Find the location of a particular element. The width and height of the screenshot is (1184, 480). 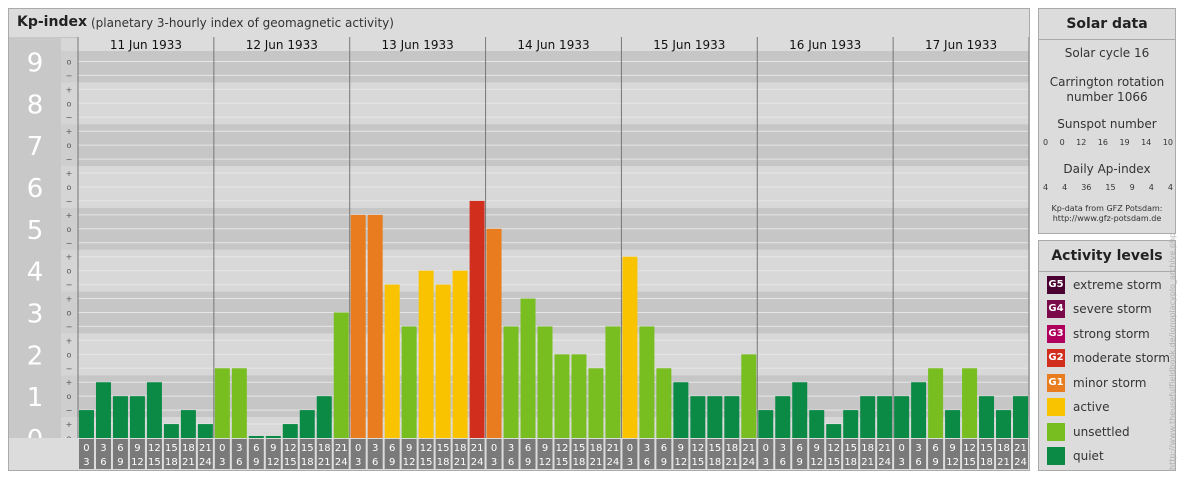

legend-swatch is located at coordinates (1056, 432).